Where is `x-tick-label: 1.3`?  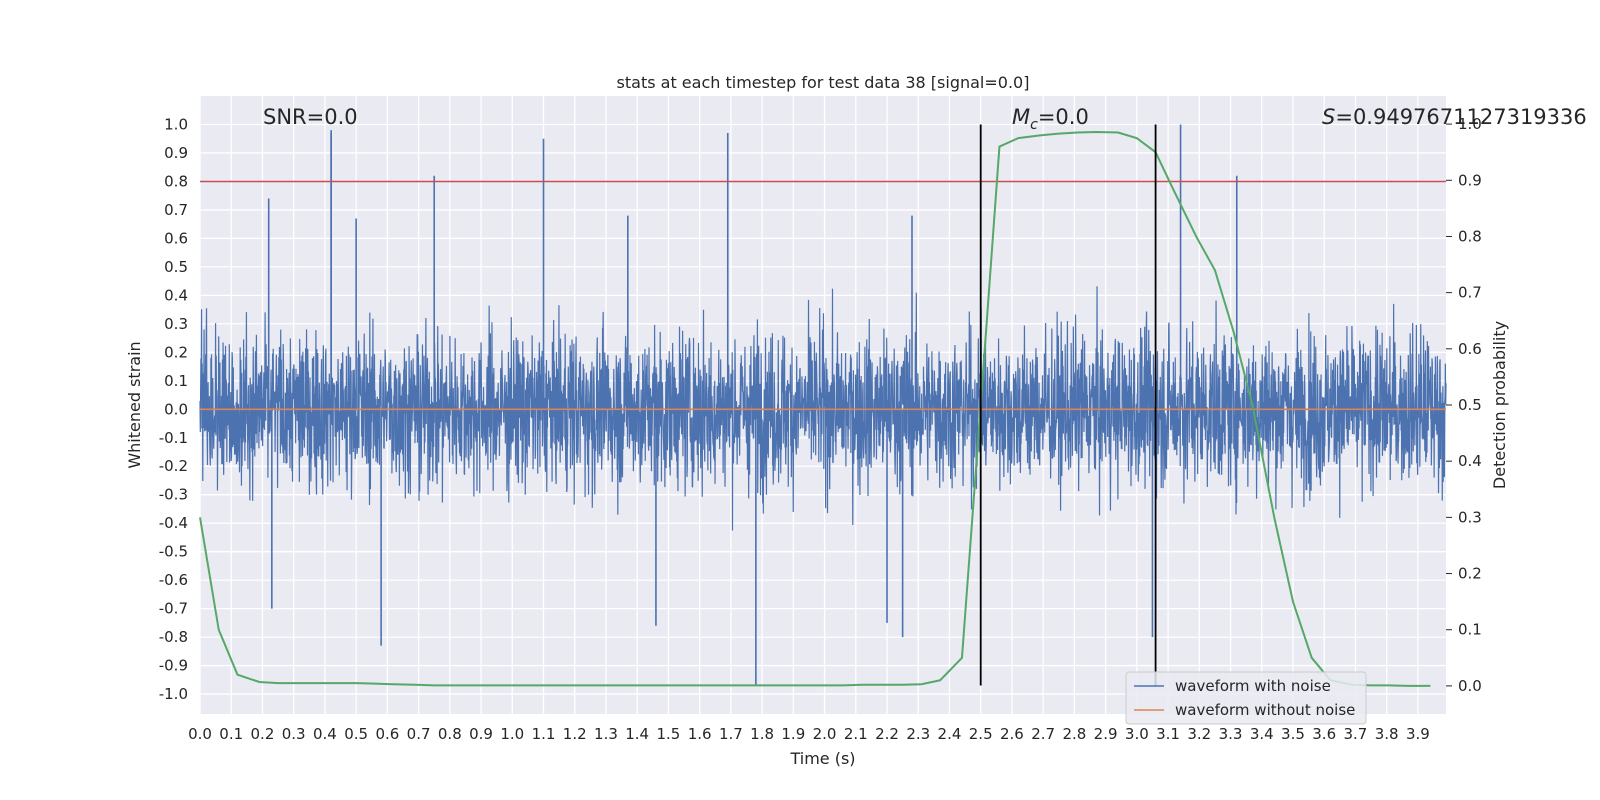
x-tick-label: 1.3 is located at coordinates (606, 734).